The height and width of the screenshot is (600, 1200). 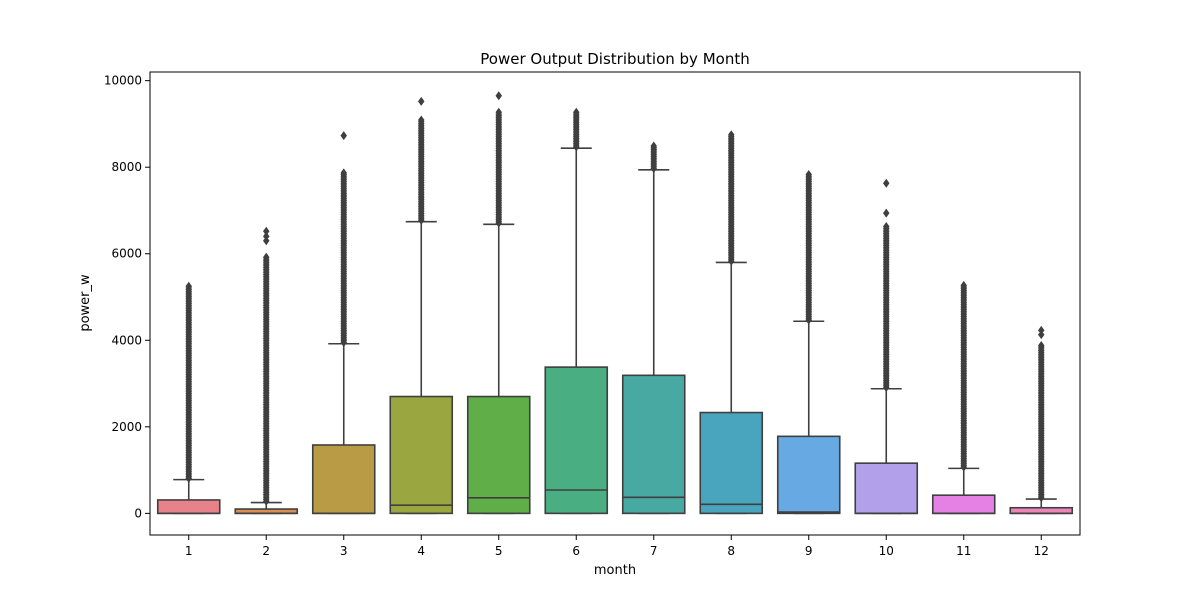 What do you see at coordinates (421, 551) in the screenshot?
I see `x-tick-label: 4` at bounding box center [421, 551].